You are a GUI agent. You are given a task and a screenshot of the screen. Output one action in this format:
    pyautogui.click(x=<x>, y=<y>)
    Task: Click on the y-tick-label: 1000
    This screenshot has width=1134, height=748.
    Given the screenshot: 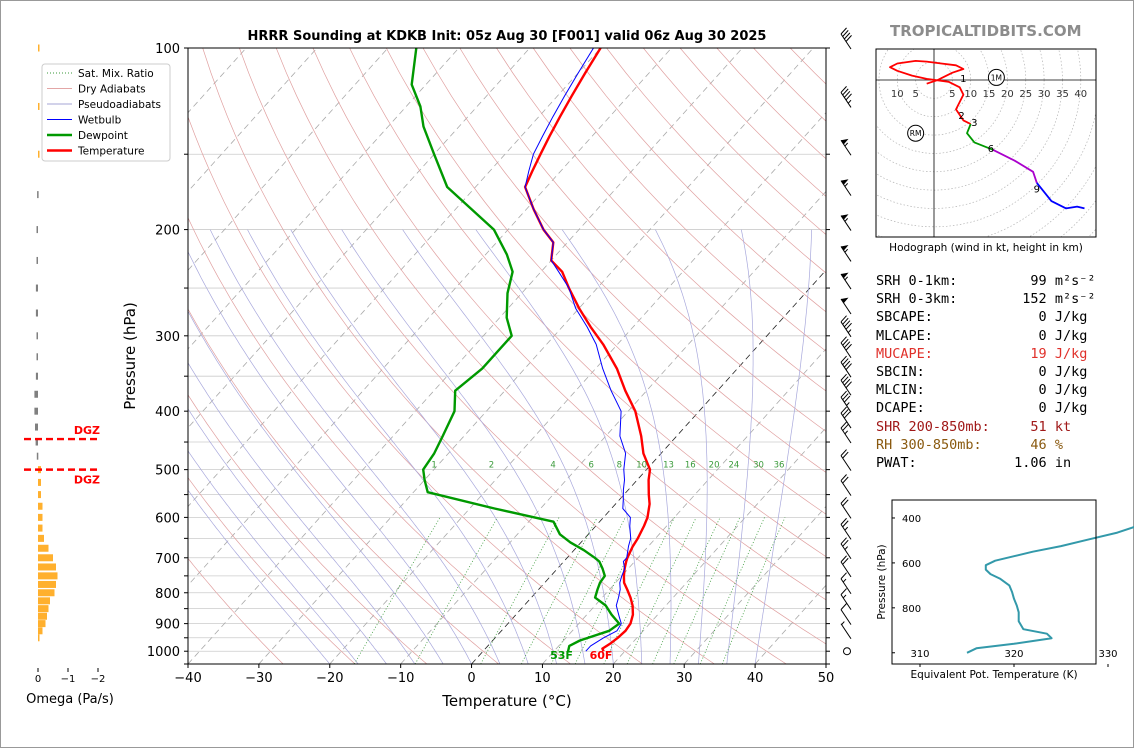 What is the action you would take?
    pyautogui.click(x=163, y=652)
    